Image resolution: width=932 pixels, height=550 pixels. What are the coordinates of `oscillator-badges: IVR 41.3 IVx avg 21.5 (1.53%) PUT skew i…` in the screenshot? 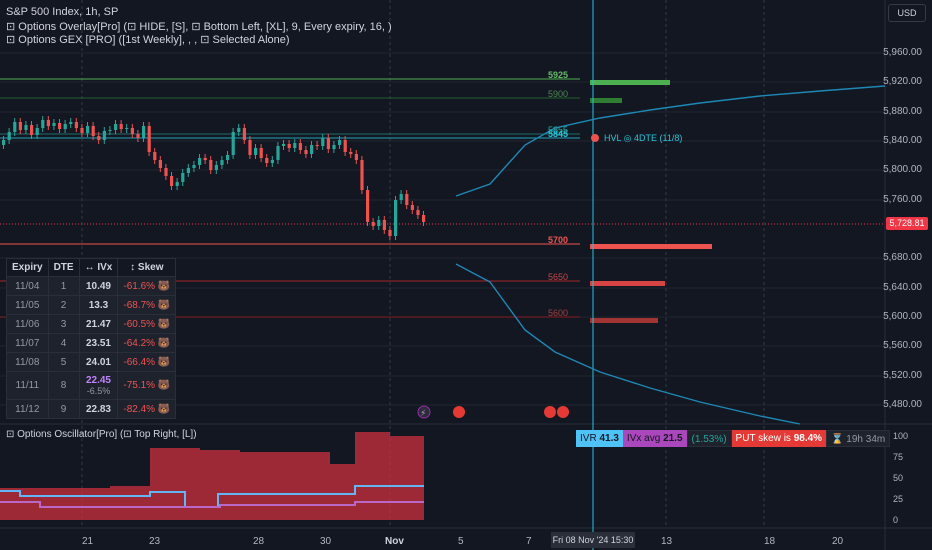 It's located at (733, 438).